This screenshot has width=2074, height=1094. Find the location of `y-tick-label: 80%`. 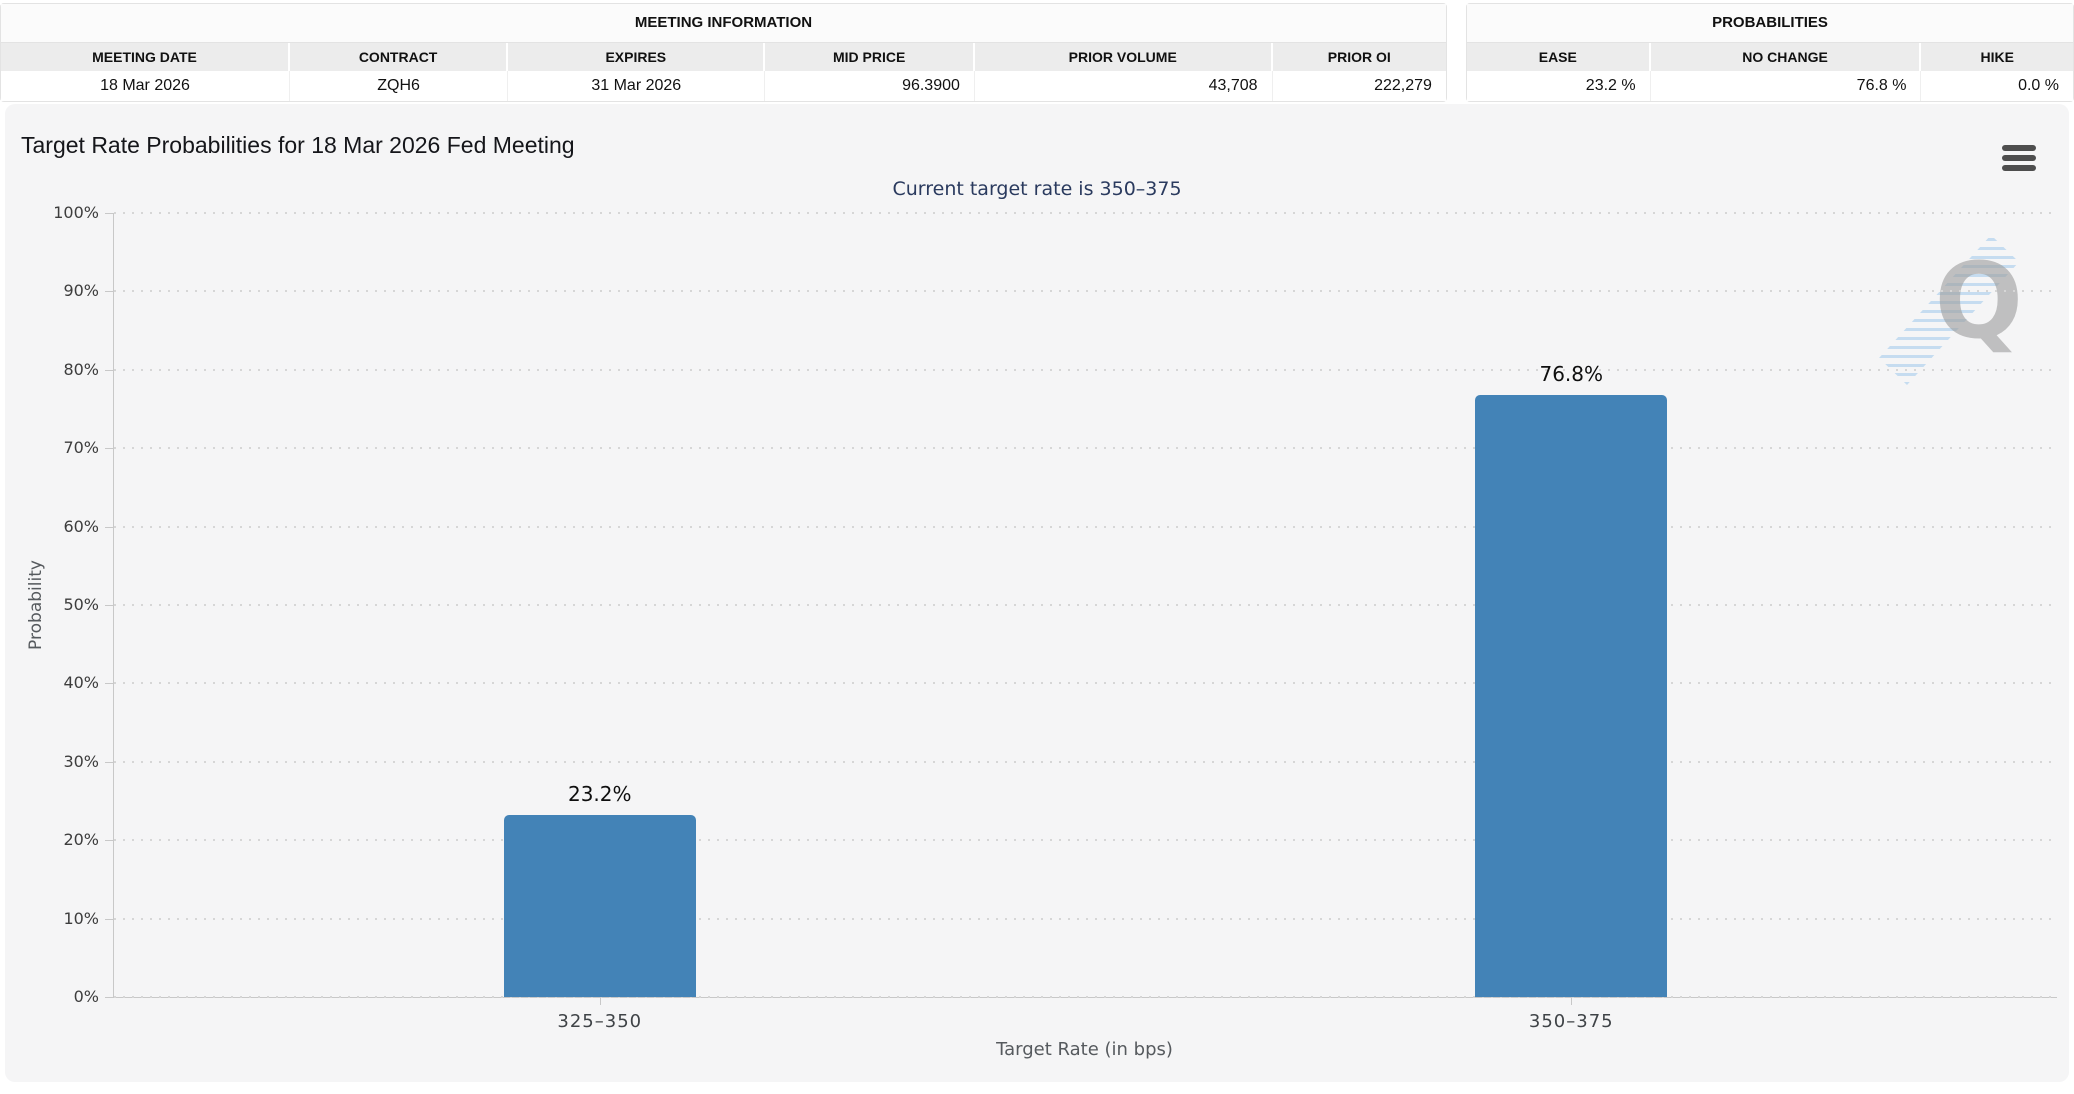

y-tick-label: 80% is located at coordinates (81, 369).